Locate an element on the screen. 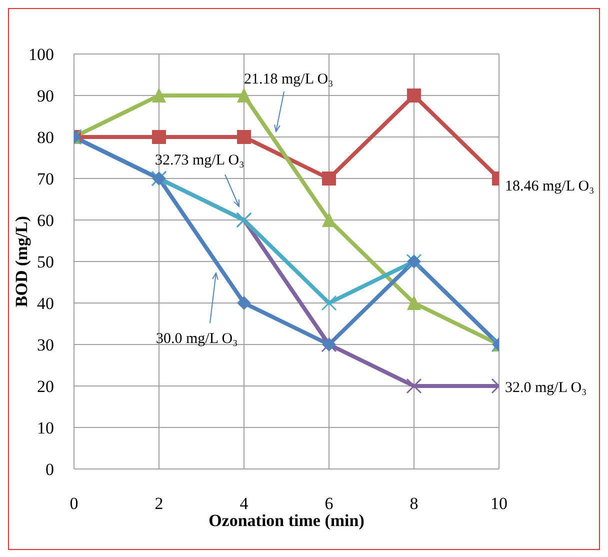  series-label: 32.73 mg/L O₃ is located at coordinates (199, 160).